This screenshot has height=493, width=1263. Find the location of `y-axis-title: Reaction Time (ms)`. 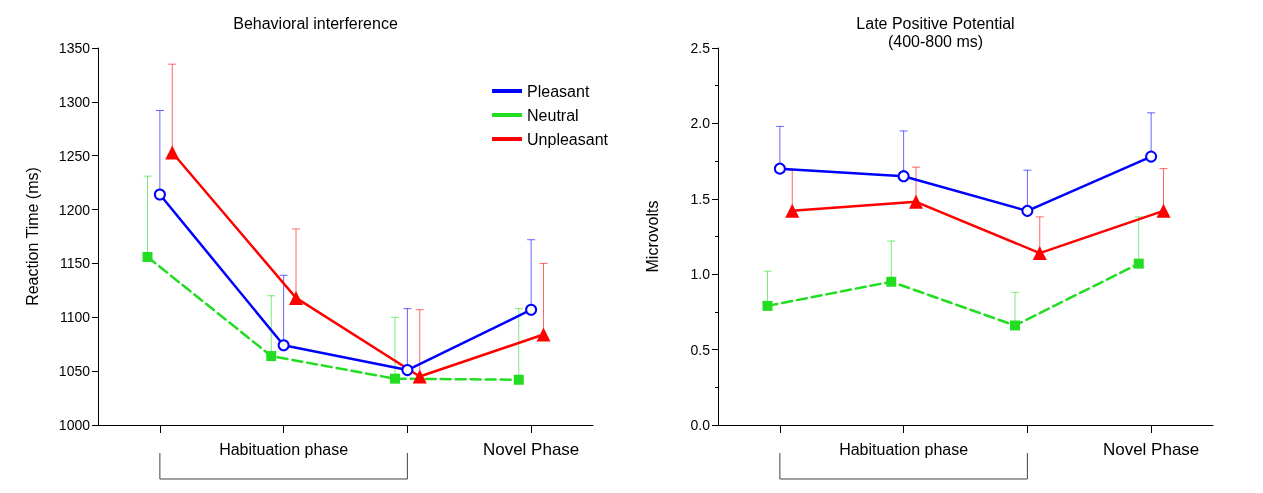

y-axis-title: Reaction Time (ms) is located at coordinates (32, 236).